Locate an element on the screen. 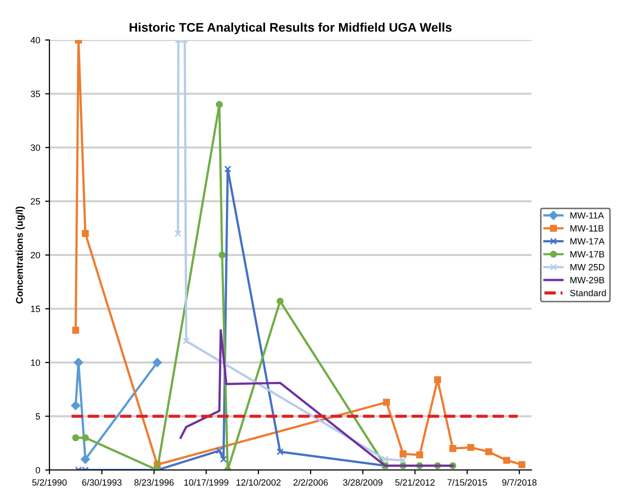 The height and width of the screenshot is (500, 618). legend-label: MW-11A is located at coordinates (587, 215).